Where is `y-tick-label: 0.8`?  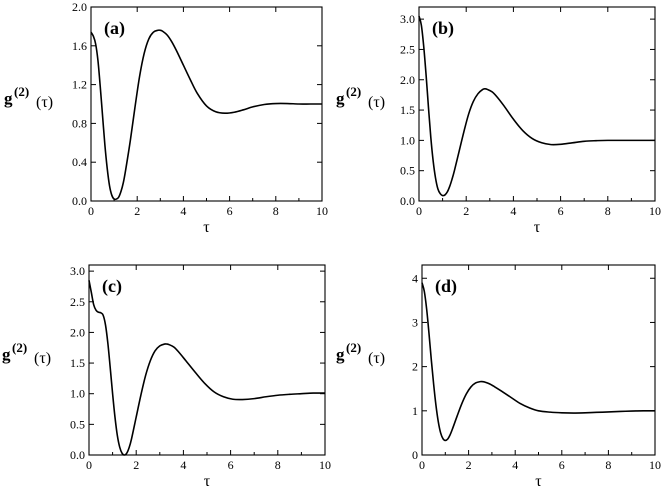
y-tick-label: 0.8 is located at coordinates (79, 123).